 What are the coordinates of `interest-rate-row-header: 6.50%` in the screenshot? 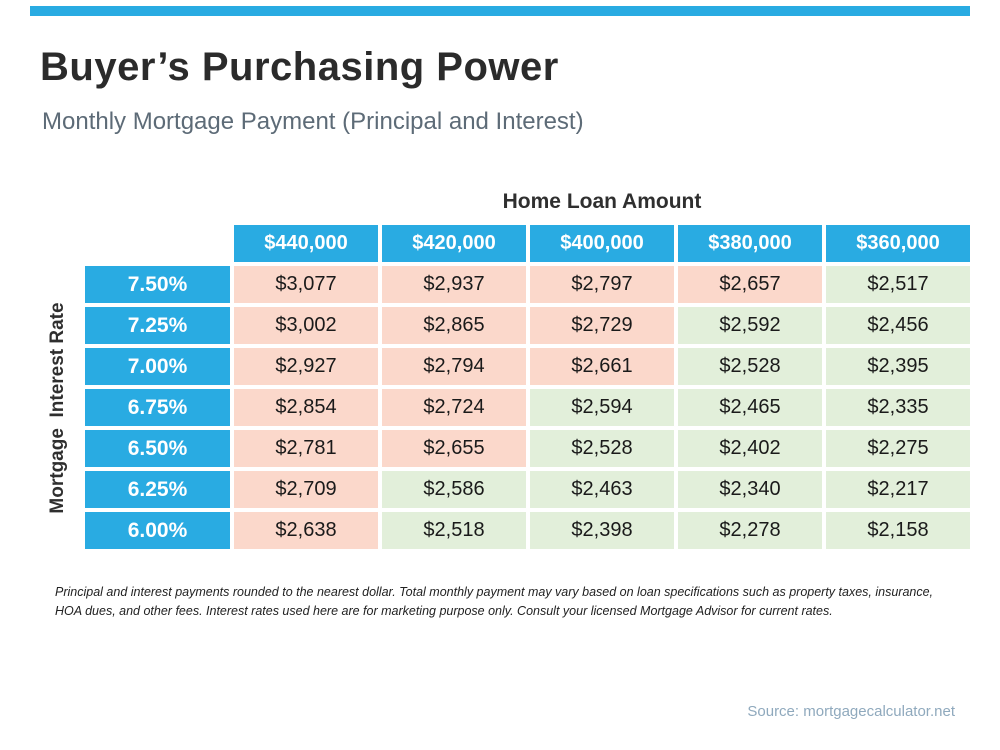 It's located at (157, 448).